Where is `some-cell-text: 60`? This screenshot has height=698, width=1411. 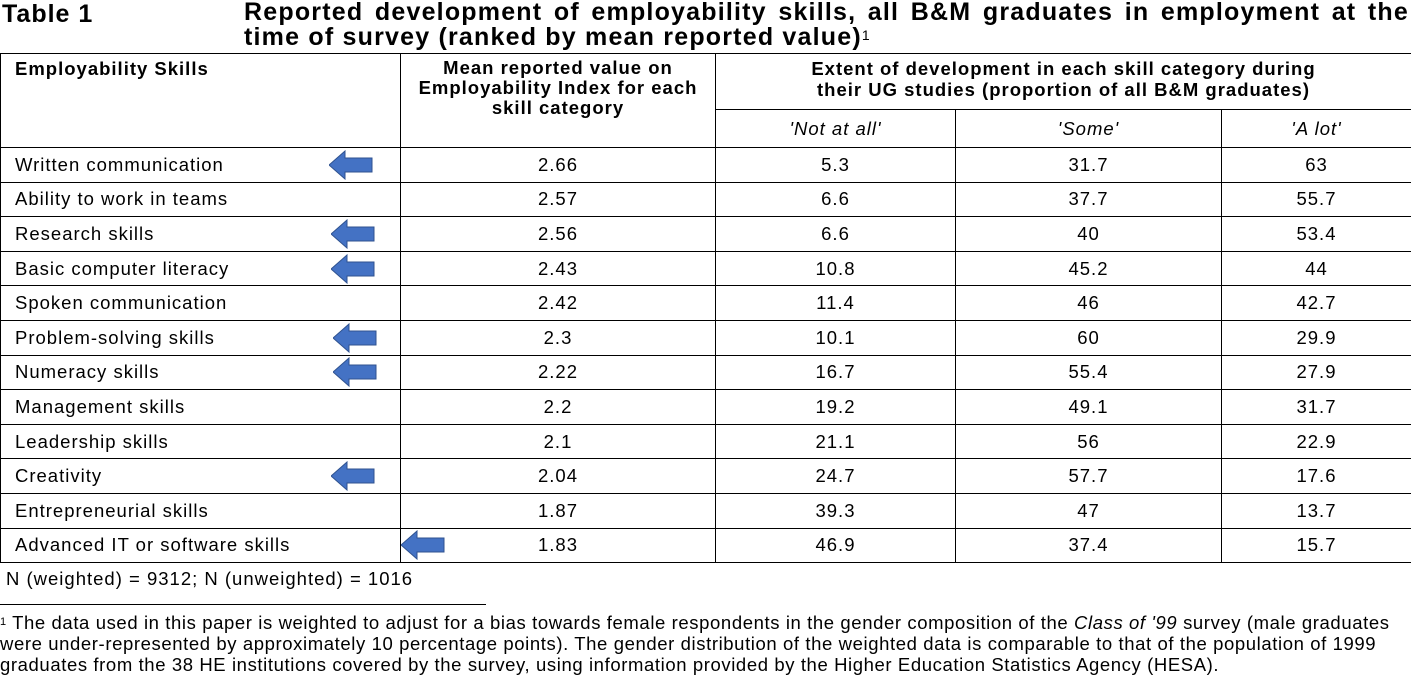
some-cell-text: 60 is located at coordinates (1088, 337).